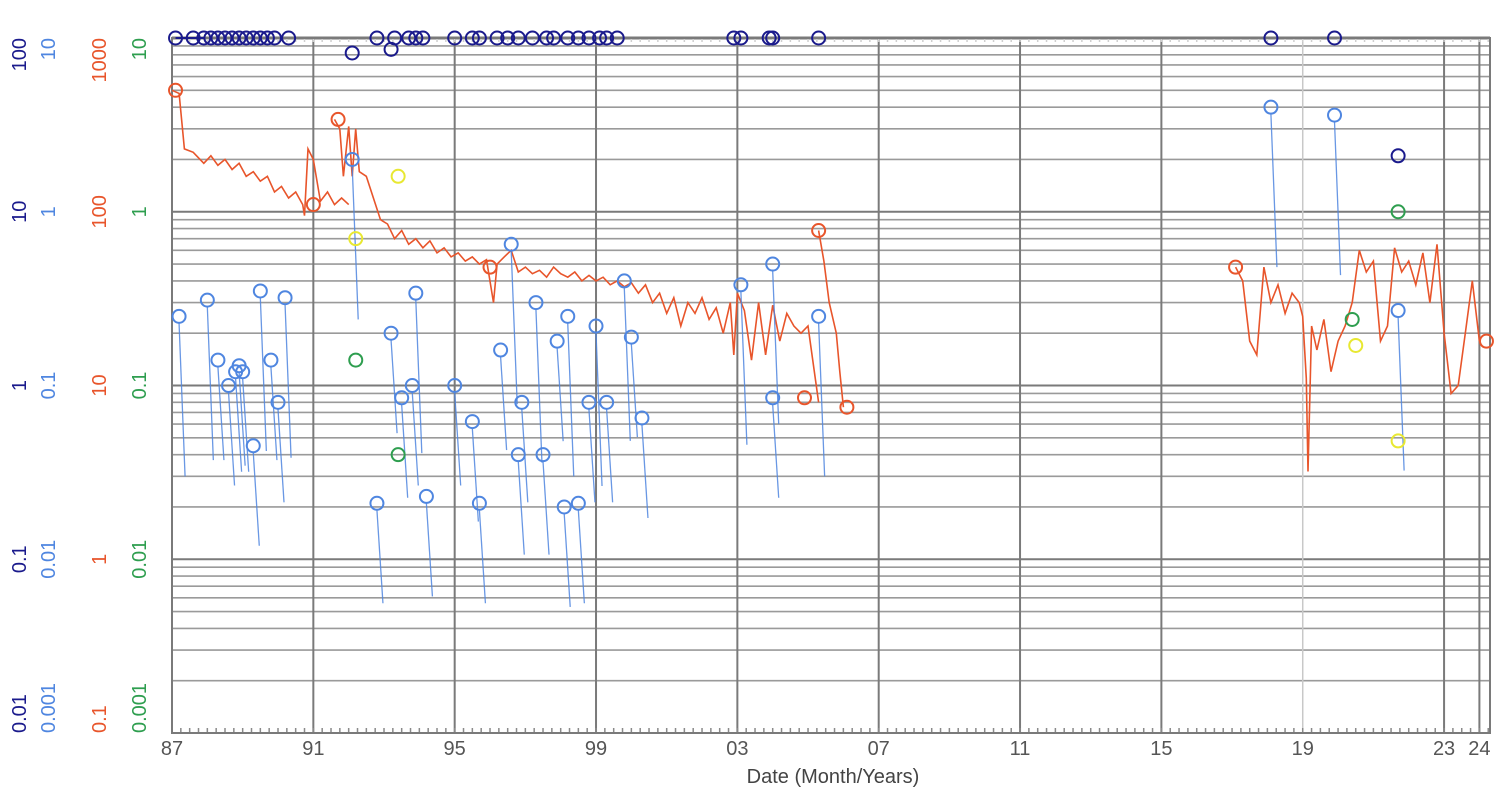  Describe the element at coordinates (172, 749) in the screenshot. I see `x-tick-label: 87` at that location.